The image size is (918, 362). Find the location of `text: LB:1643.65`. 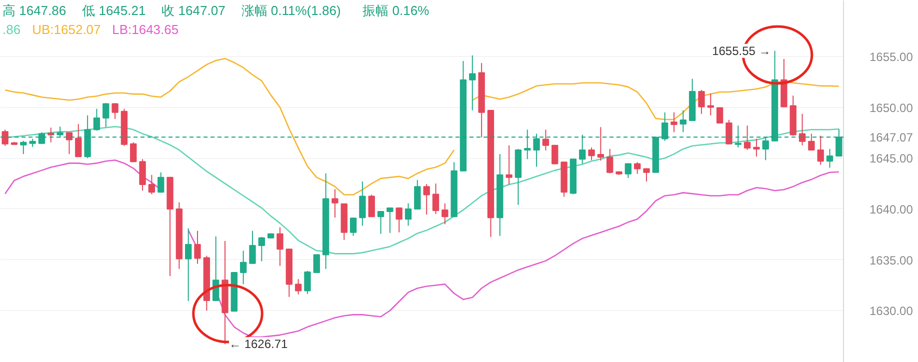

text: LB:1643.65 is located at coordinates (145, 29).